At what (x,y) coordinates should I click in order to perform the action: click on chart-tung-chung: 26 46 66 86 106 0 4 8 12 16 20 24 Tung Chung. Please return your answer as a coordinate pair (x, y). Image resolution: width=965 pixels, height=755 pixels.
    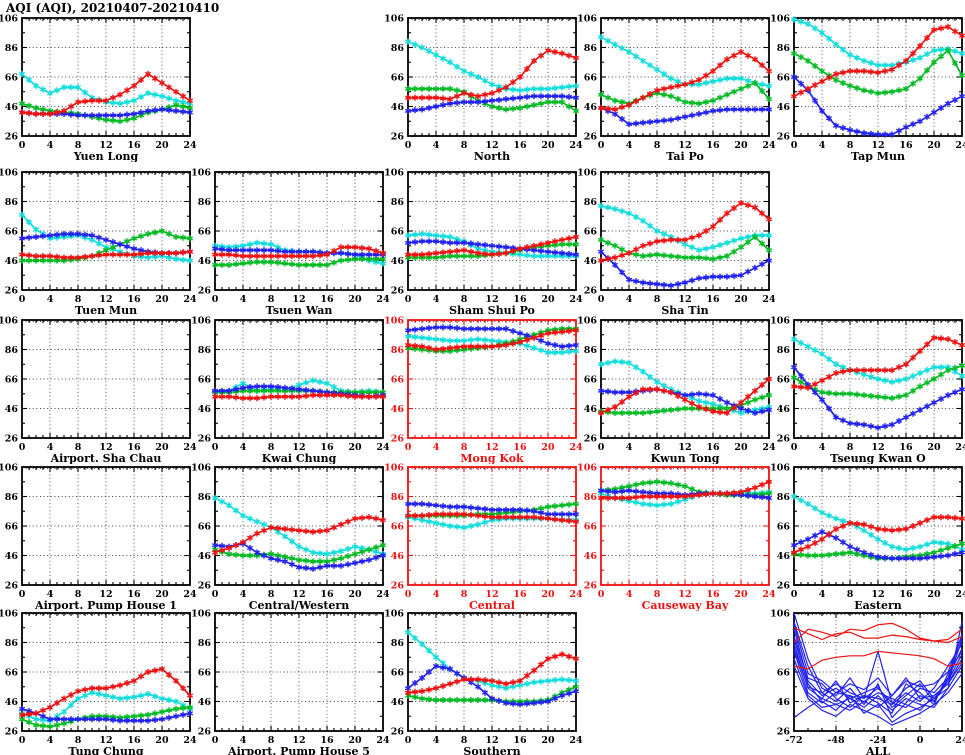
    Looking at the image, I should click on (109, 680).